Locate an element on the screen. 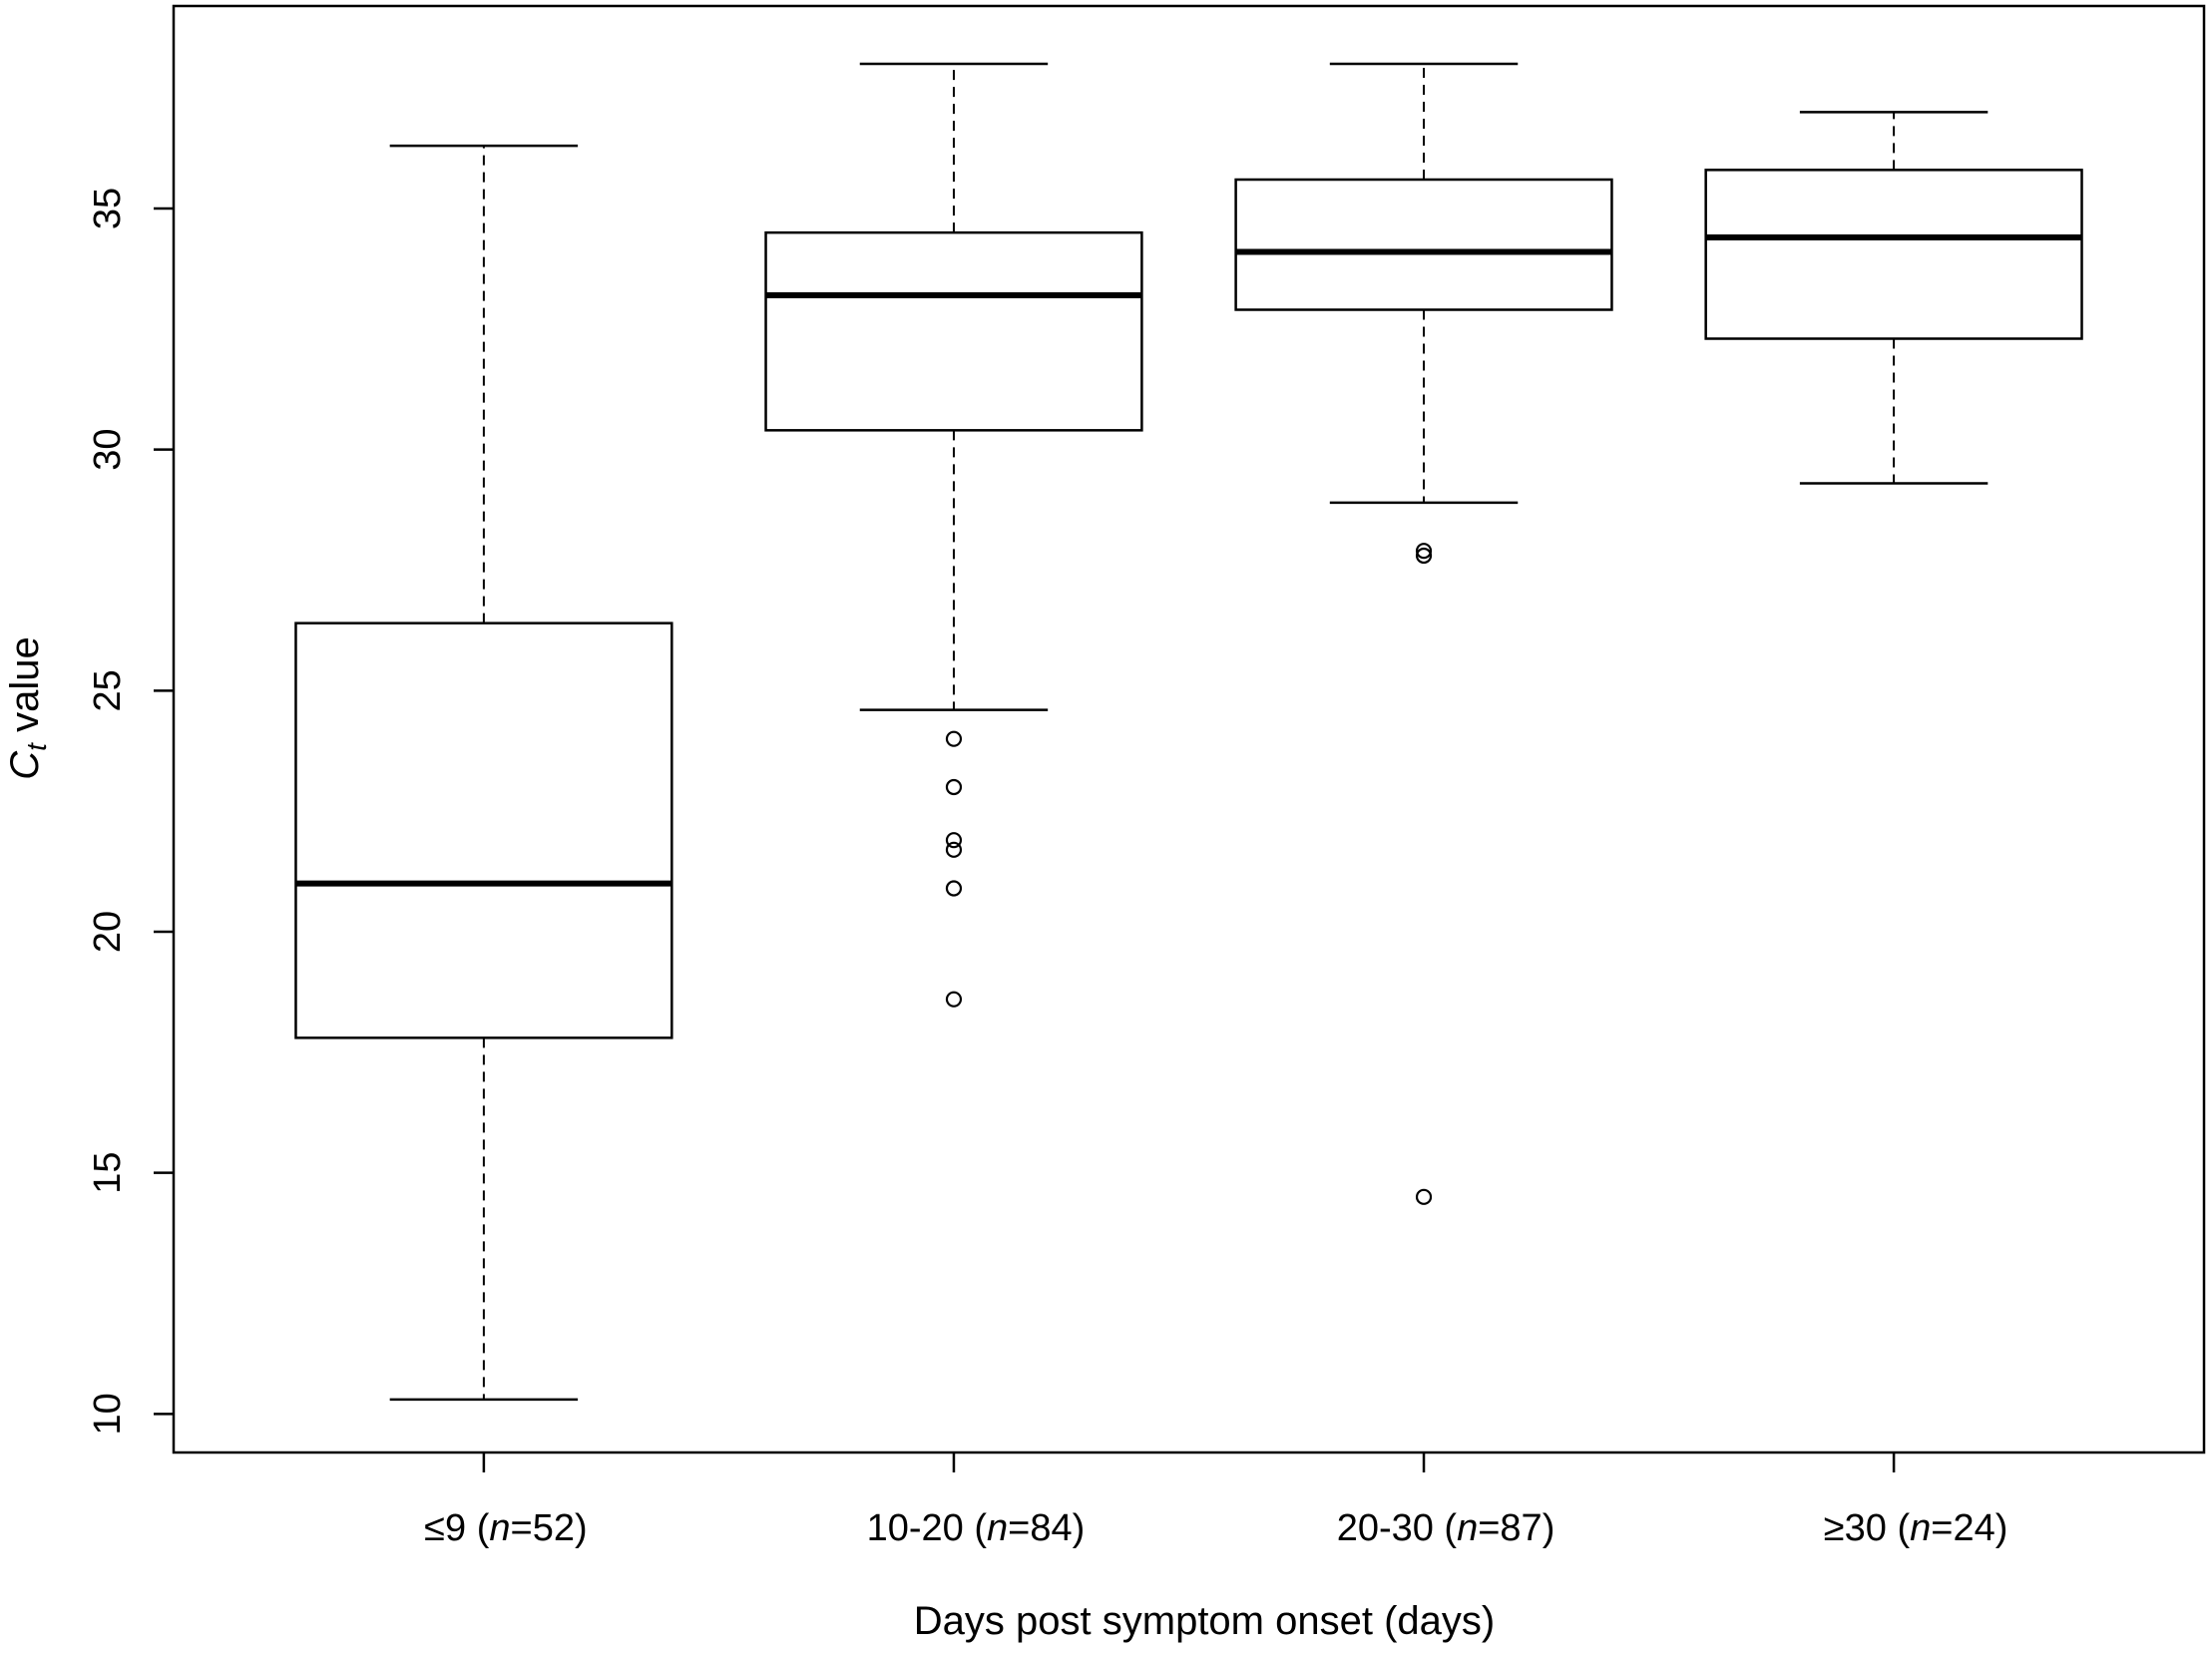 This screenshot has height=1653, width=2212. y-tick-label-20: 20 is located at coordinates (108, 932).